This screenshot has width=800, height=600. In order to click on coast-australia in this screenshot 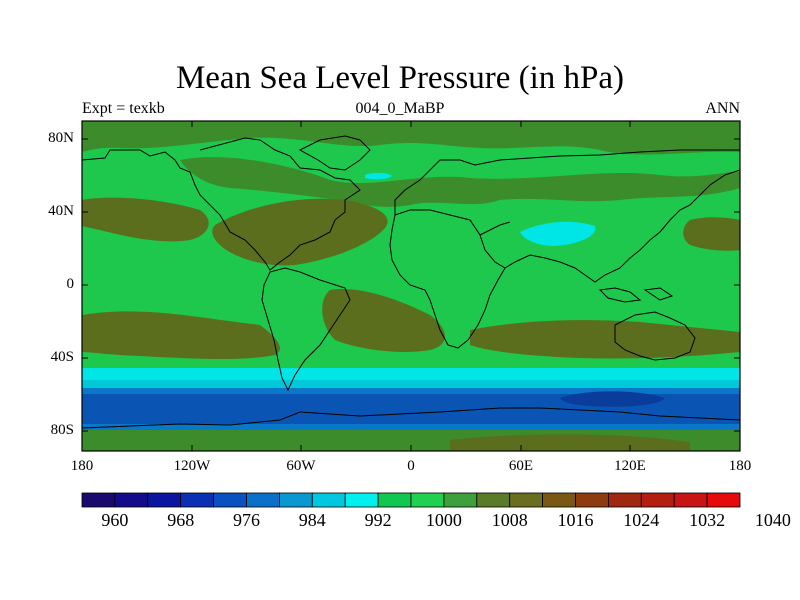, I will do `click(655, 336)`.